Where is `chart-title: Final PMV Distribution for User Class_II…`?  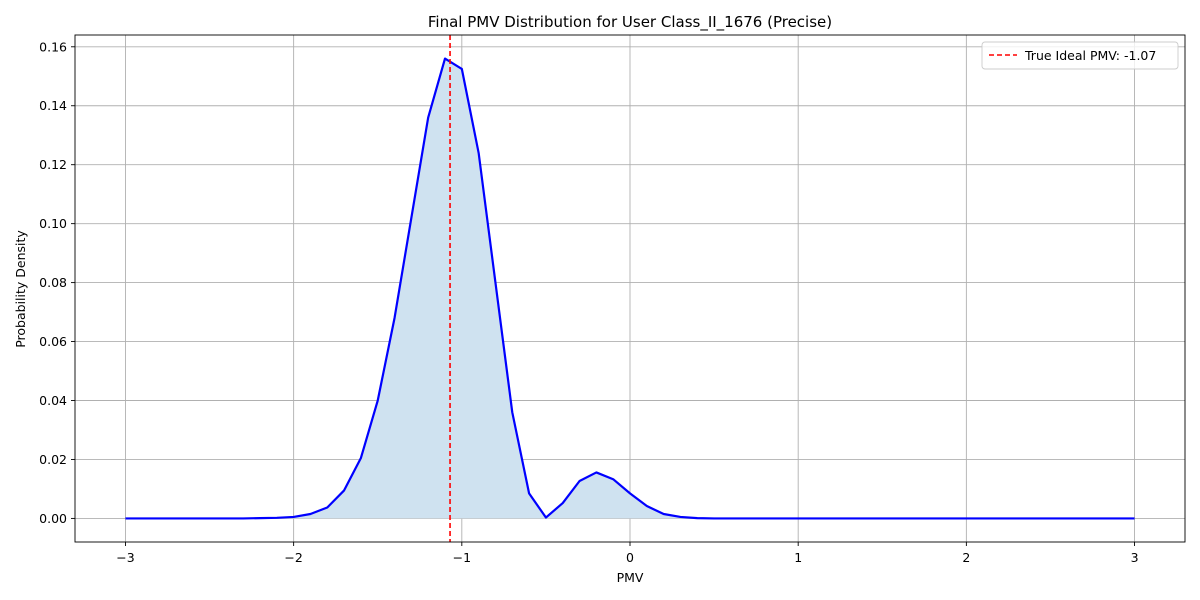 chart-title: Final PMV Distribution for User Class_II… is located at coordinates (630, 22).